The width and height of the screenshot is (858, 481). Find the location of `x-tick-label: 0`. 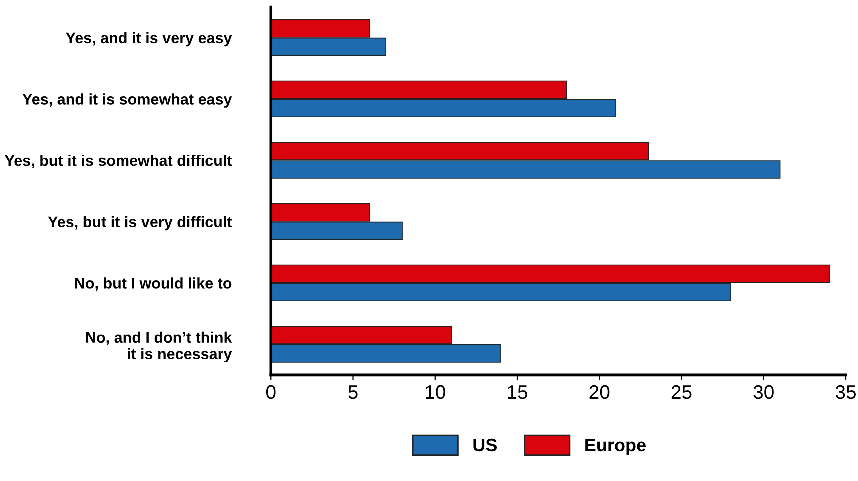

x-tick-label: 0 is located at coordinates (271, 392).